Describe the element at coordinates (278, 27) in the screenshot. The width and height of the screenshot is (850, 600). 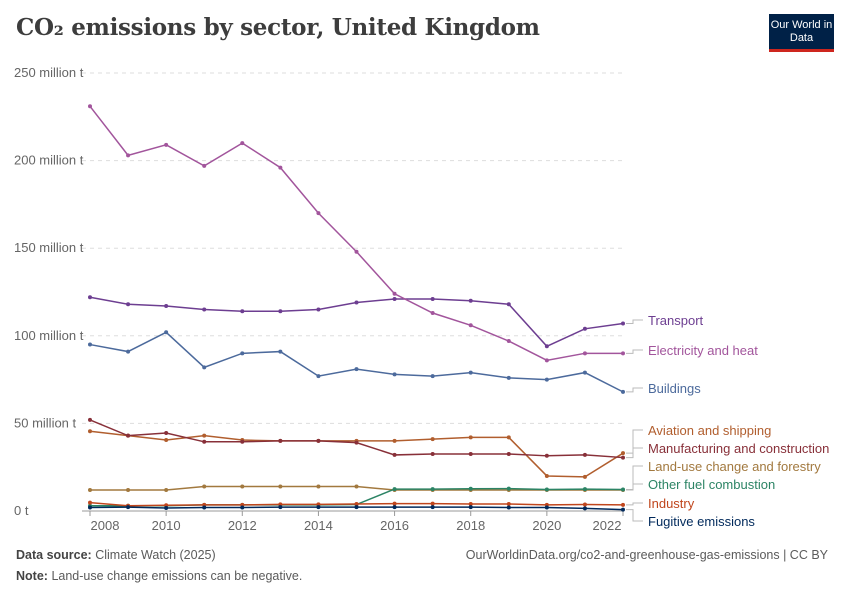
I see `chart-title: CO₂ emissions by sector, United Kingdom` at that location.